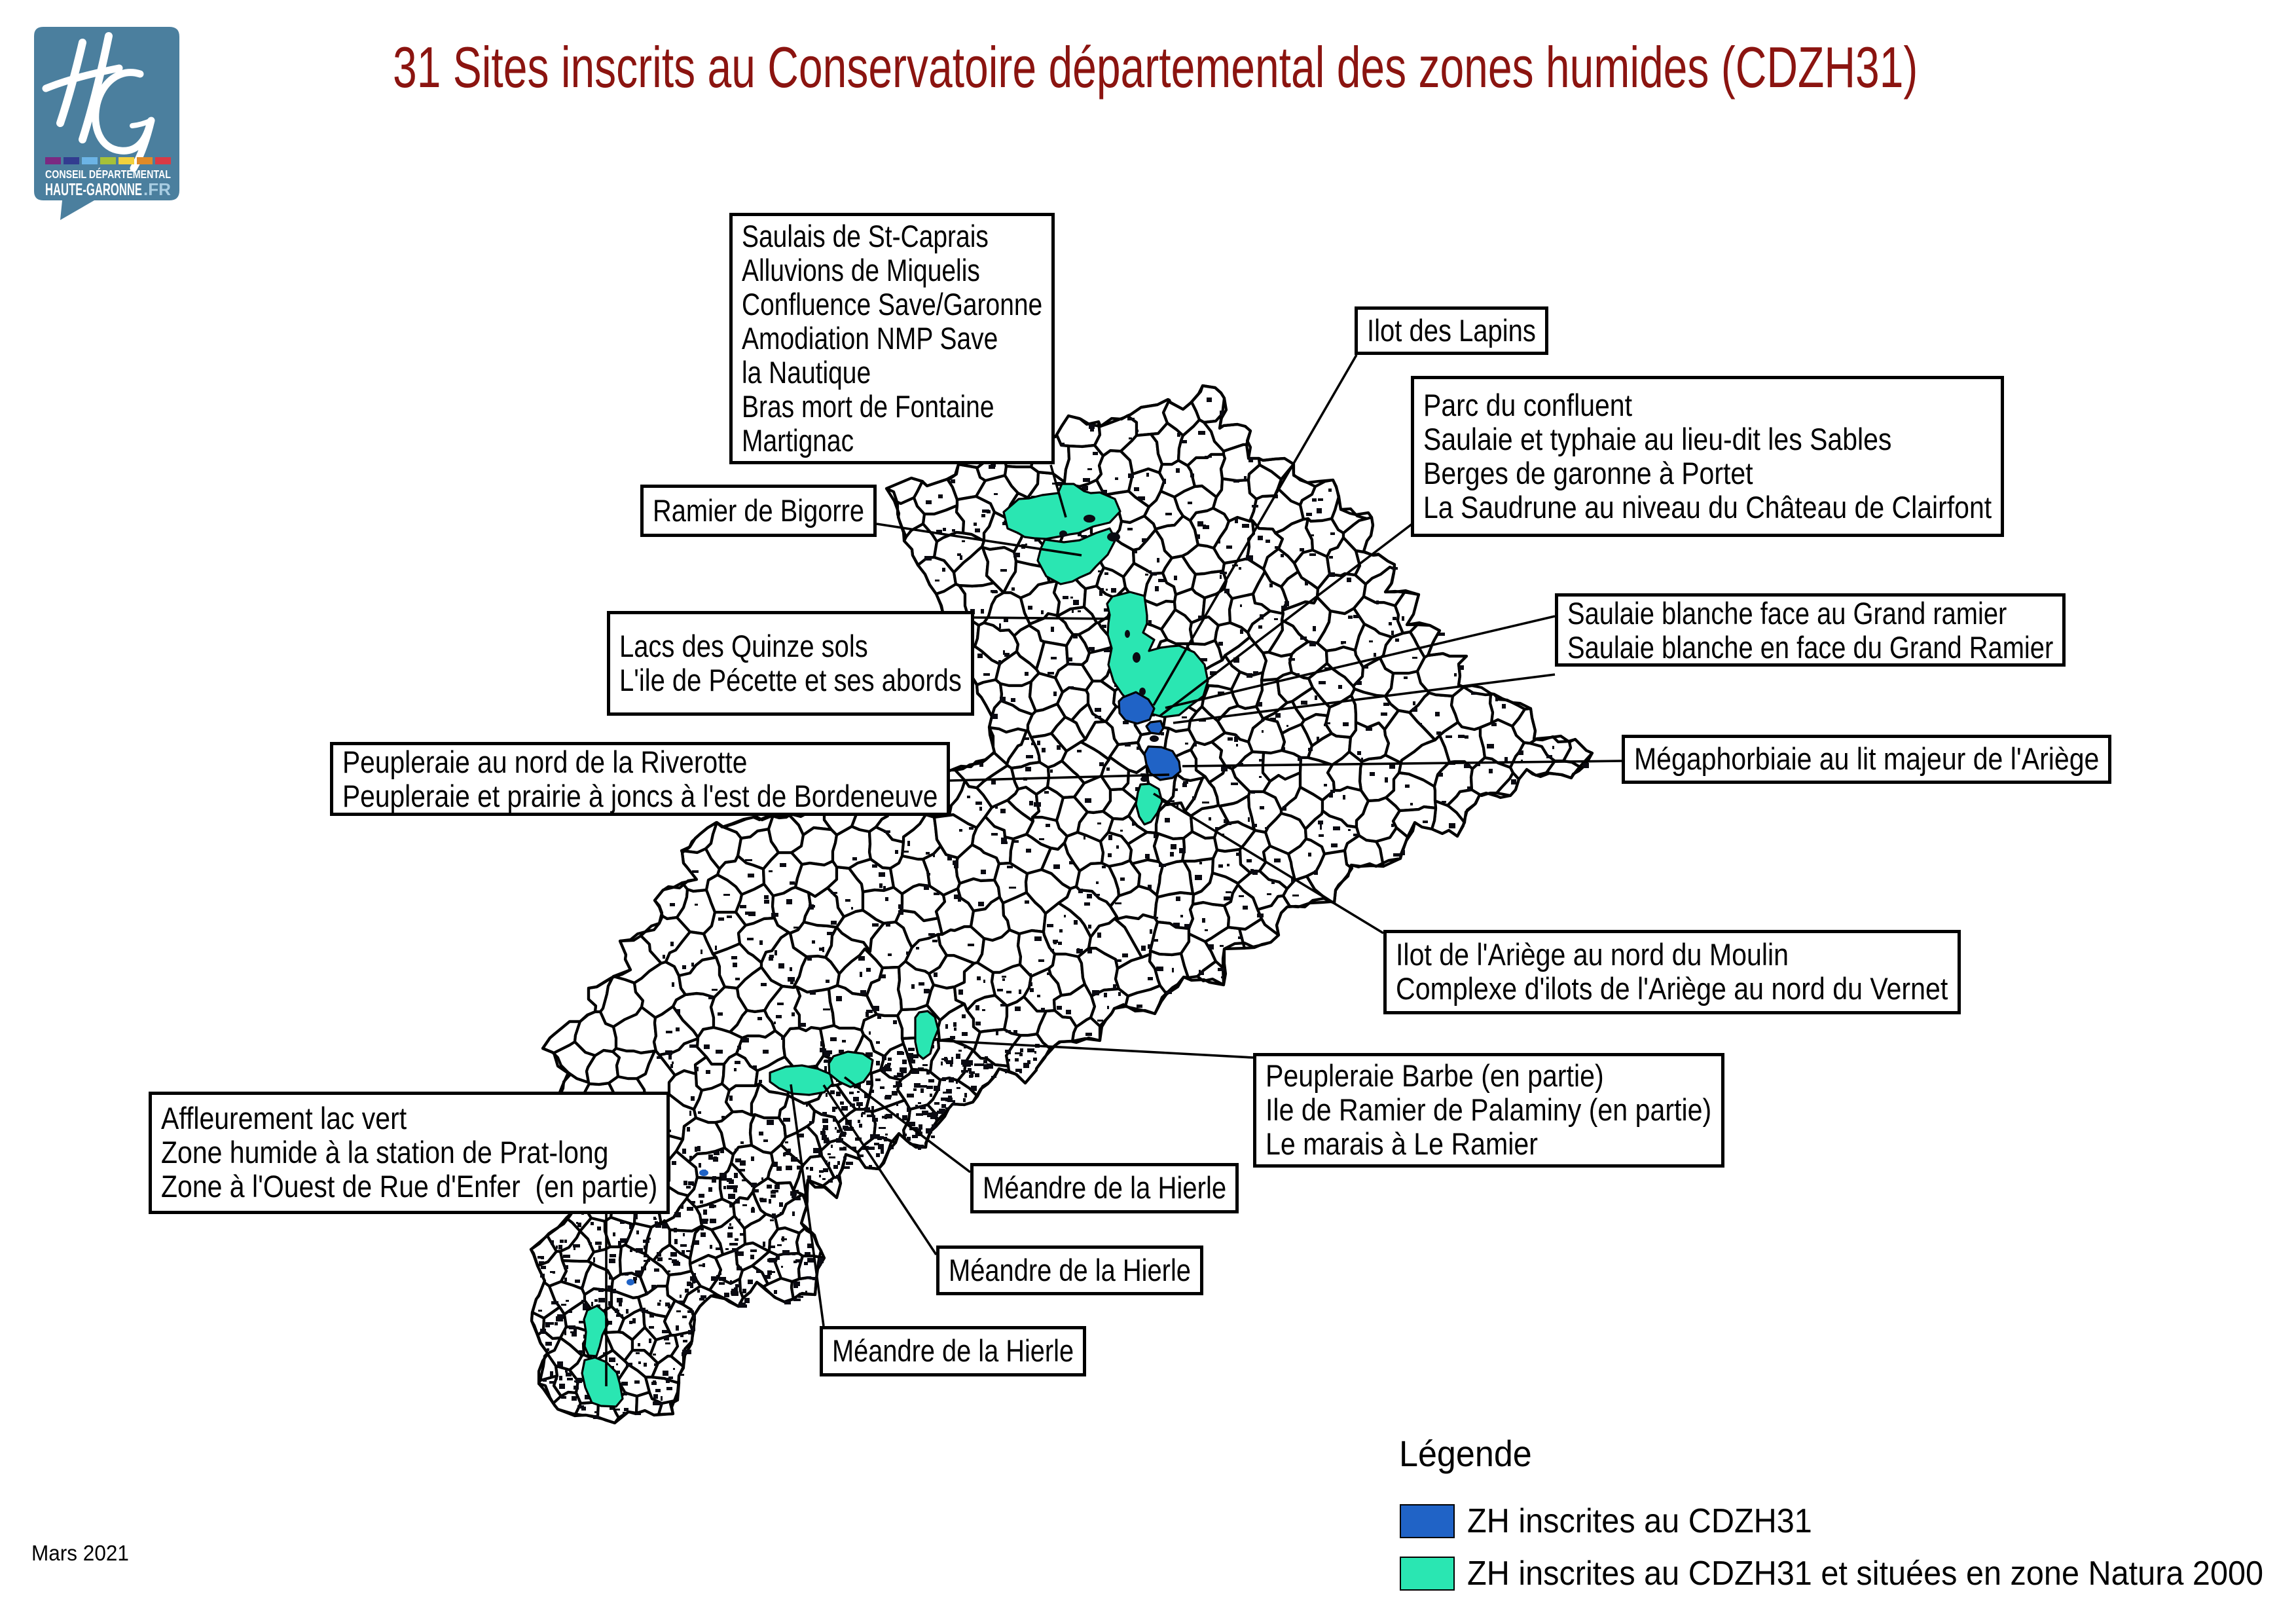 Image resolution: width=2296 pixels, height=1624 pixels. What do you see at coordinates (157, 189) in the screenshot?
I see `svg-text: .FR` at bounding box center [157, 189].